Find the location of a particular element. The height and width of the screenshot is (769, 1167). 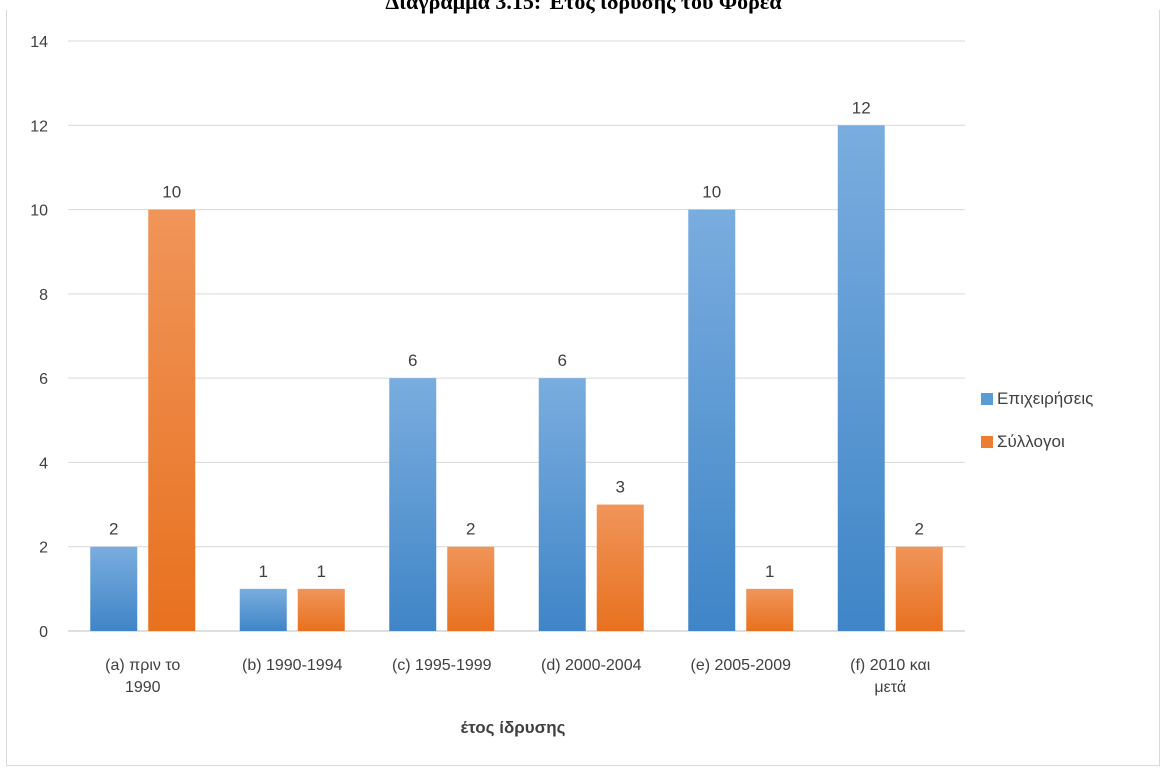

chart-title: Διάγραμμα 3.15: Έτος ίδρυσης του Φορέα is located at coordinates (583, 7).